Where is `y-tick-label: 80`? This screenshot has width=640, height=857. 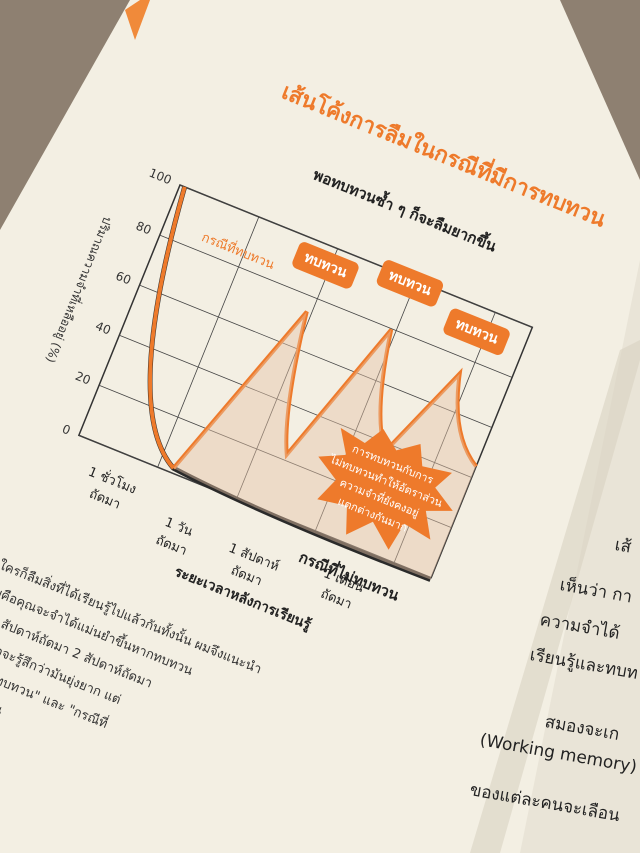 y-tick-label: 80 is located at coordinates (143, 228).